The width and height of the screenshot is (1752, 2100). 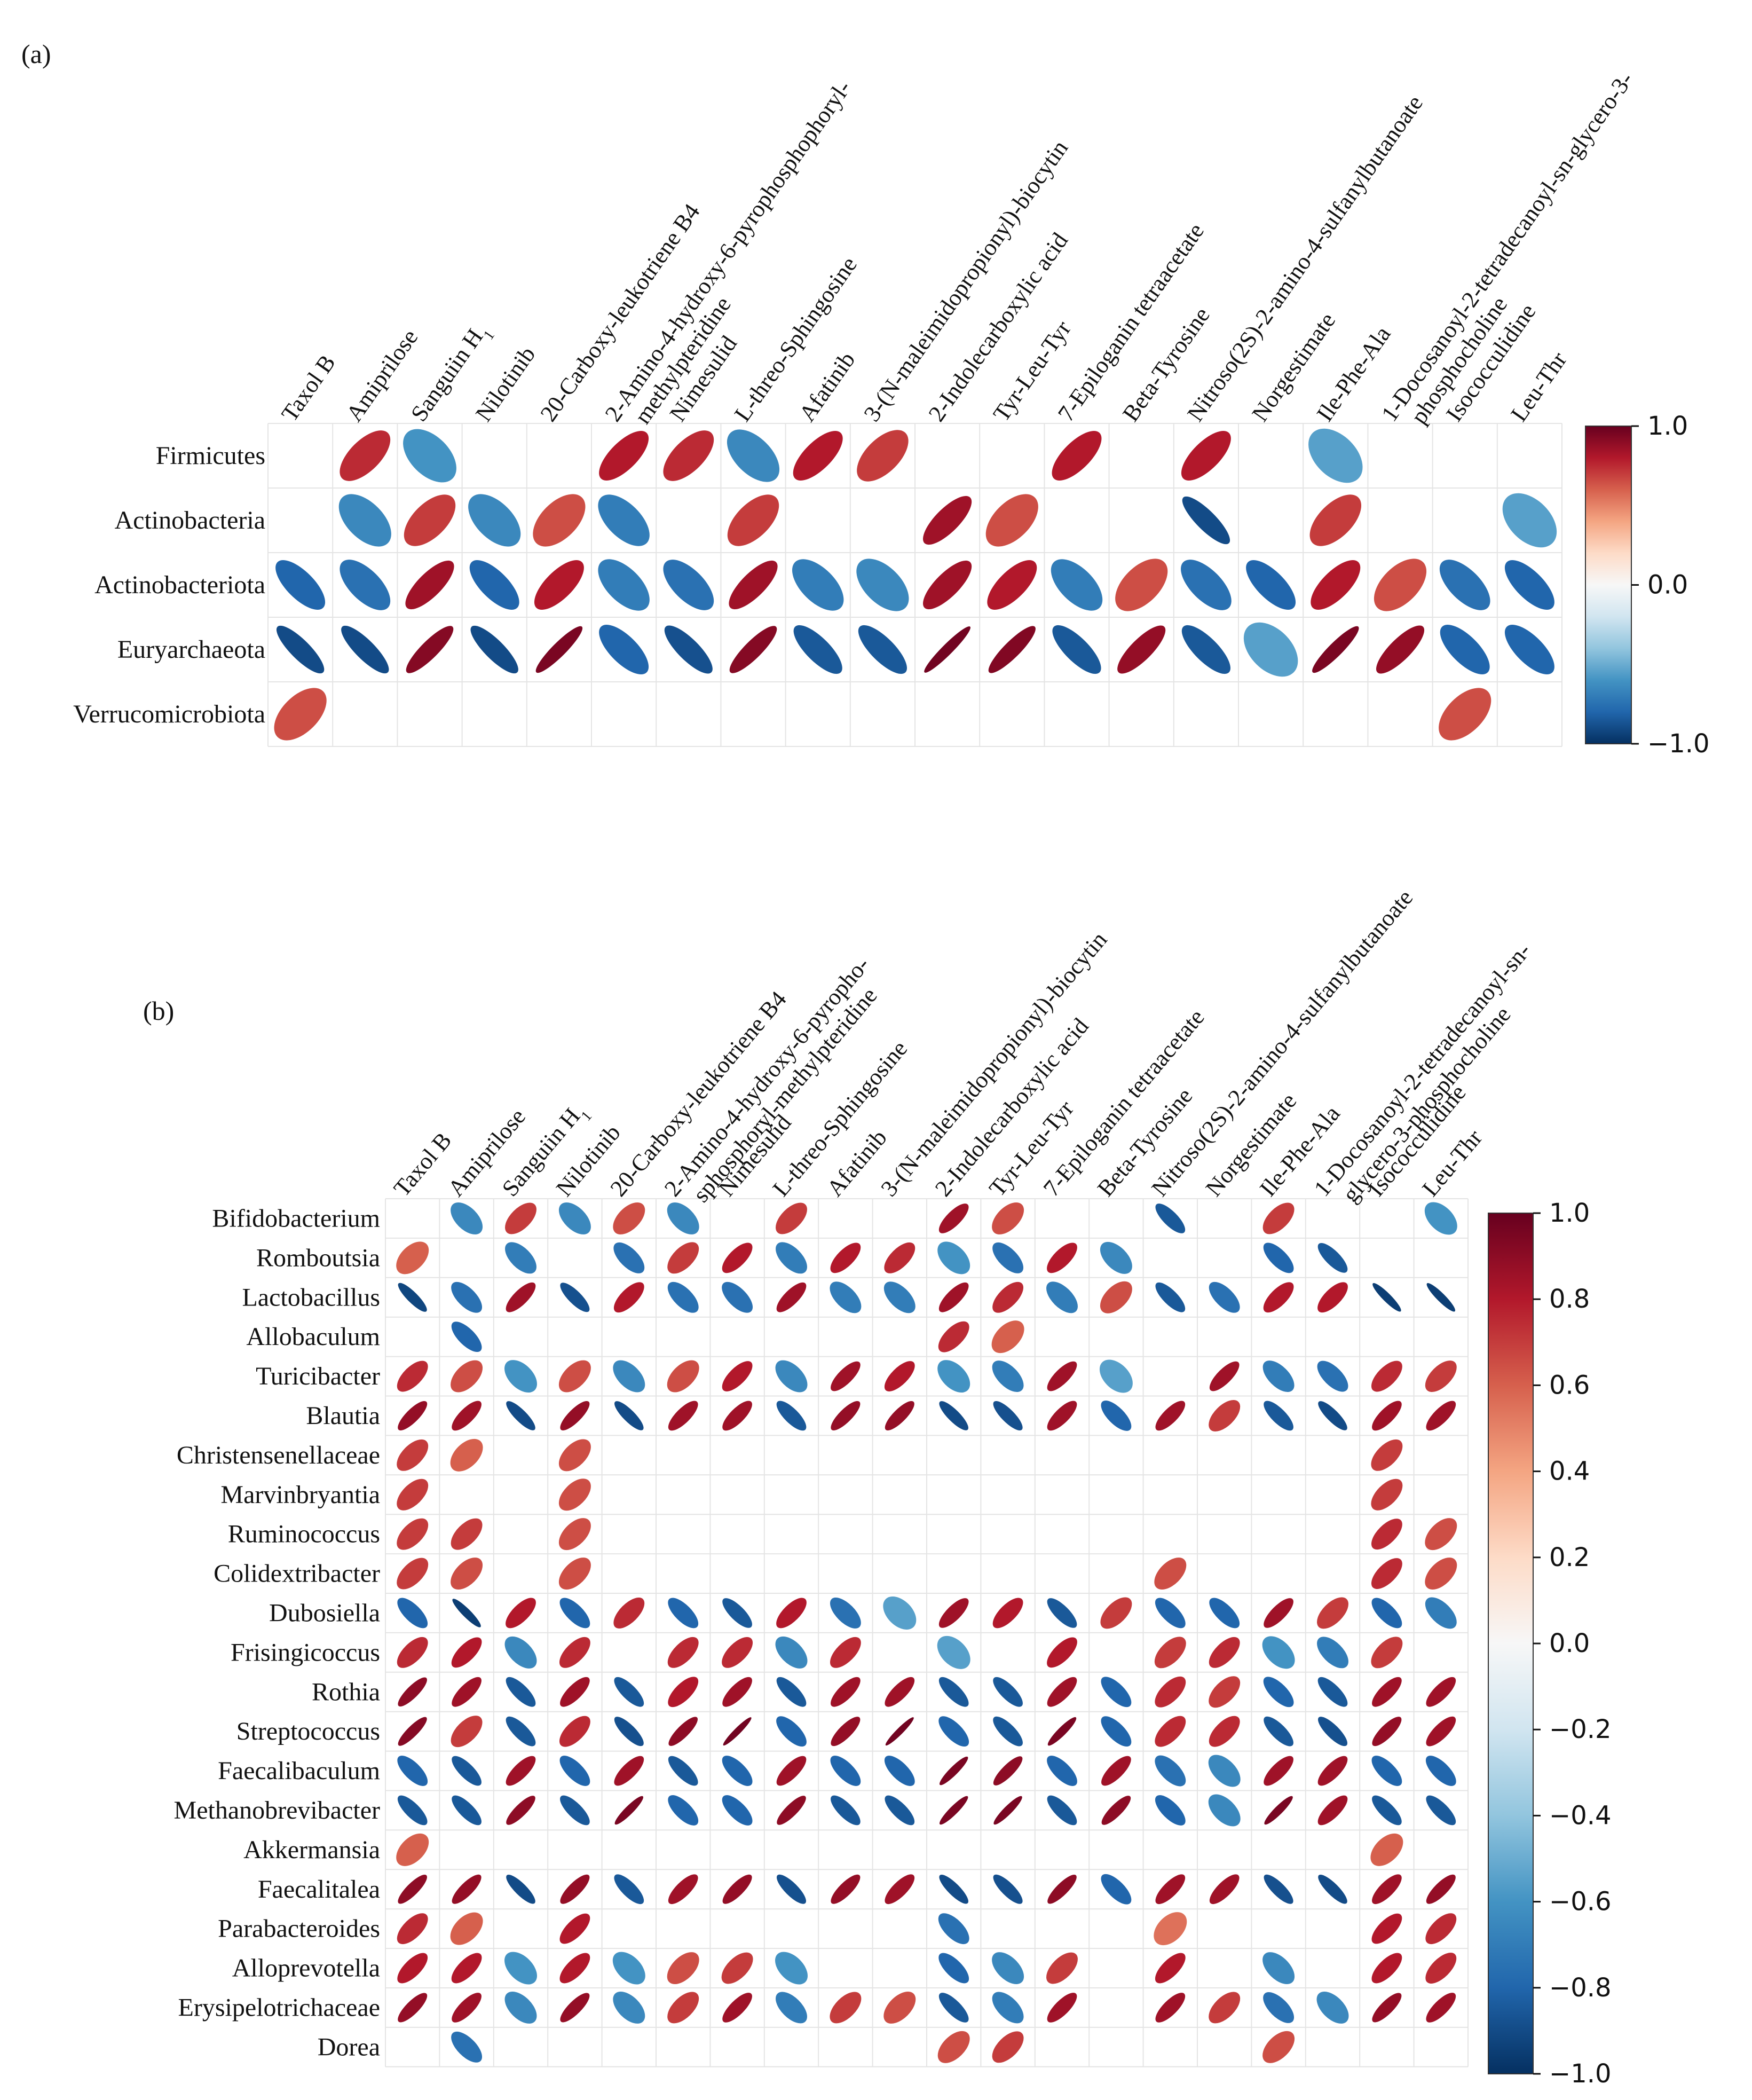 I want to click on panel-a-cells, so click(x=915, y=584).